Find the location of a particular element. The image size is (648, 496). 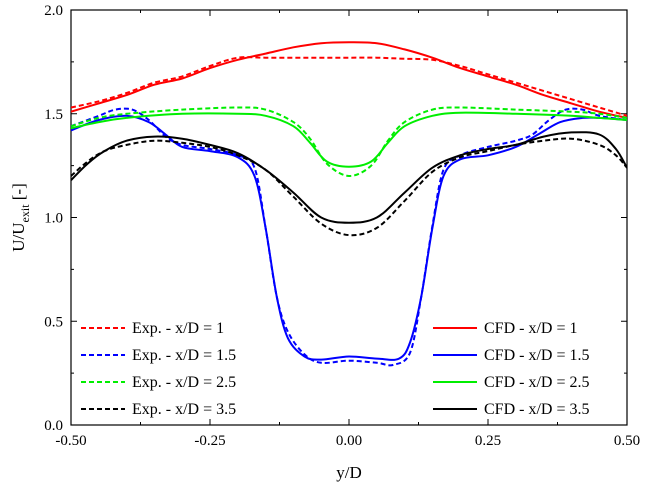

legend-label: Exp. - x/D = 3.5 is located at coordinates (184, 409).